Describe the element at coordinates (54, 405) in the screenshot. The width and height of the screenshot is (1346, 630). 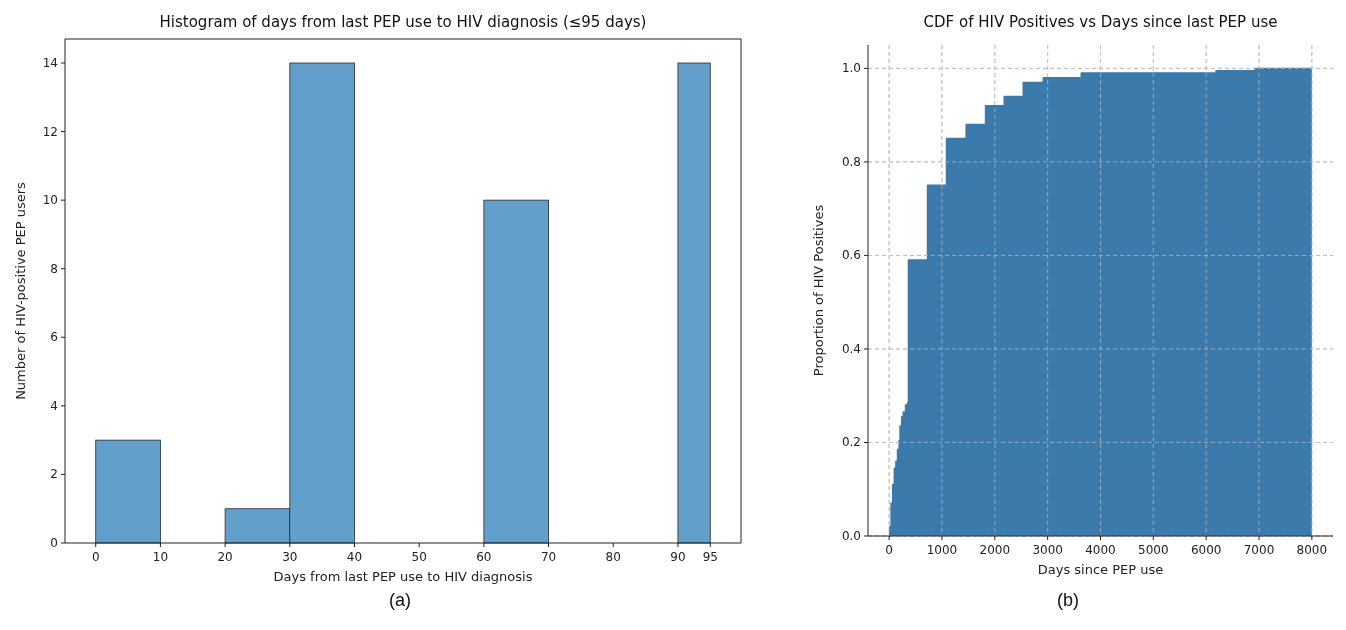
I see `y-tick-label: 4` at that location.